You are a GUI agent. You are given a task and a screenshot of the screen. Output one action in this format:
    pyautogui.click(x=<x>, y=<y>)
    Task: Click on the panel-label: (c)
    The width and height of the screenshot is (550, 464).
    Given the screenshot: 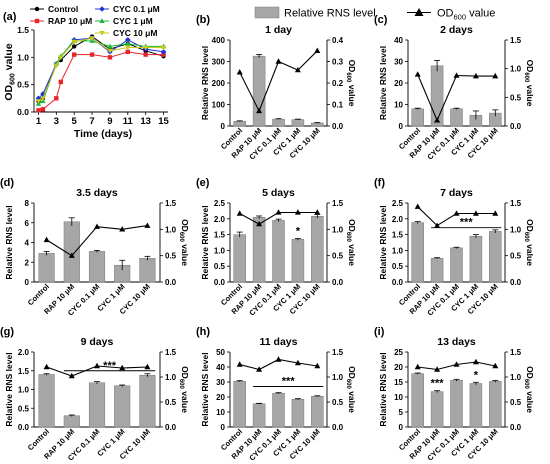 What is the action you would take?
    pyautogui.click(x=381, y=20)
    